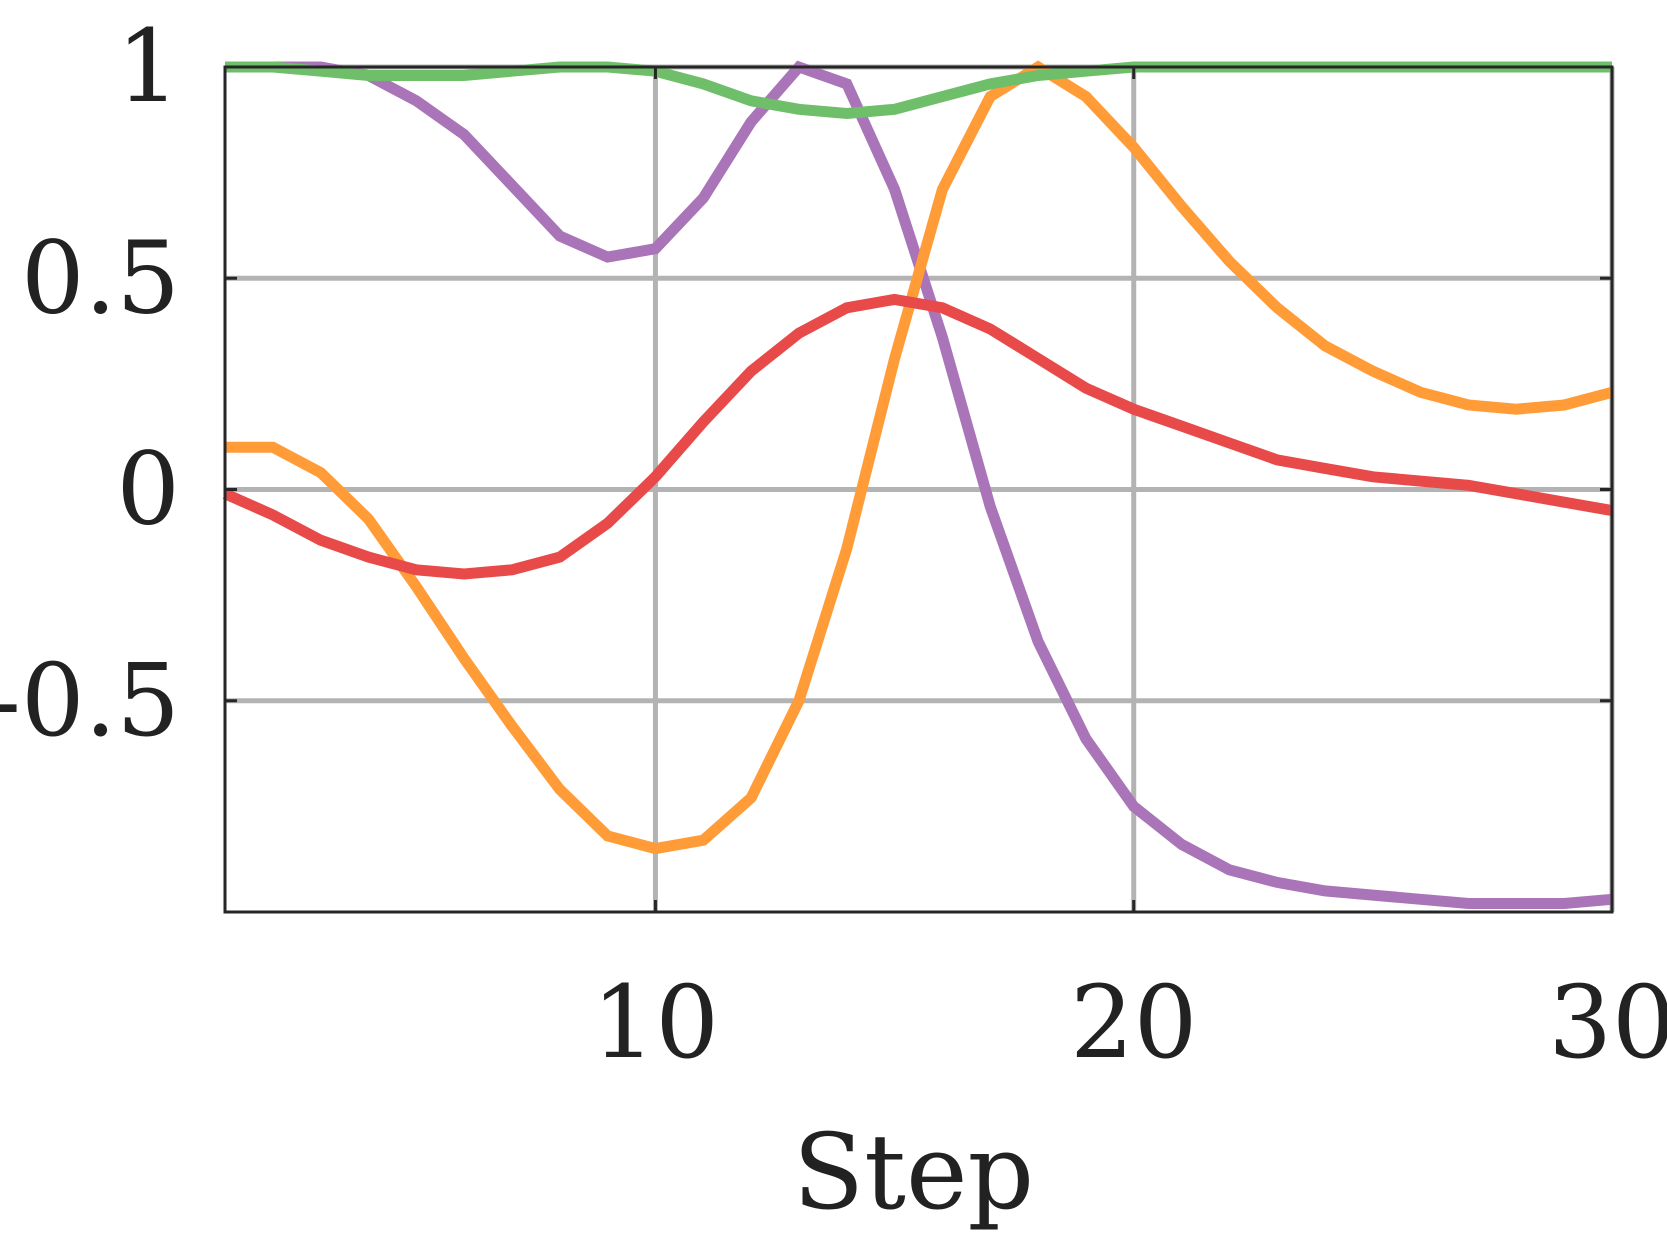  What do you see at coordinates (148, 489) in the screenshot?
I see `y-tick-label: 0` at bounding box center [148, 489].